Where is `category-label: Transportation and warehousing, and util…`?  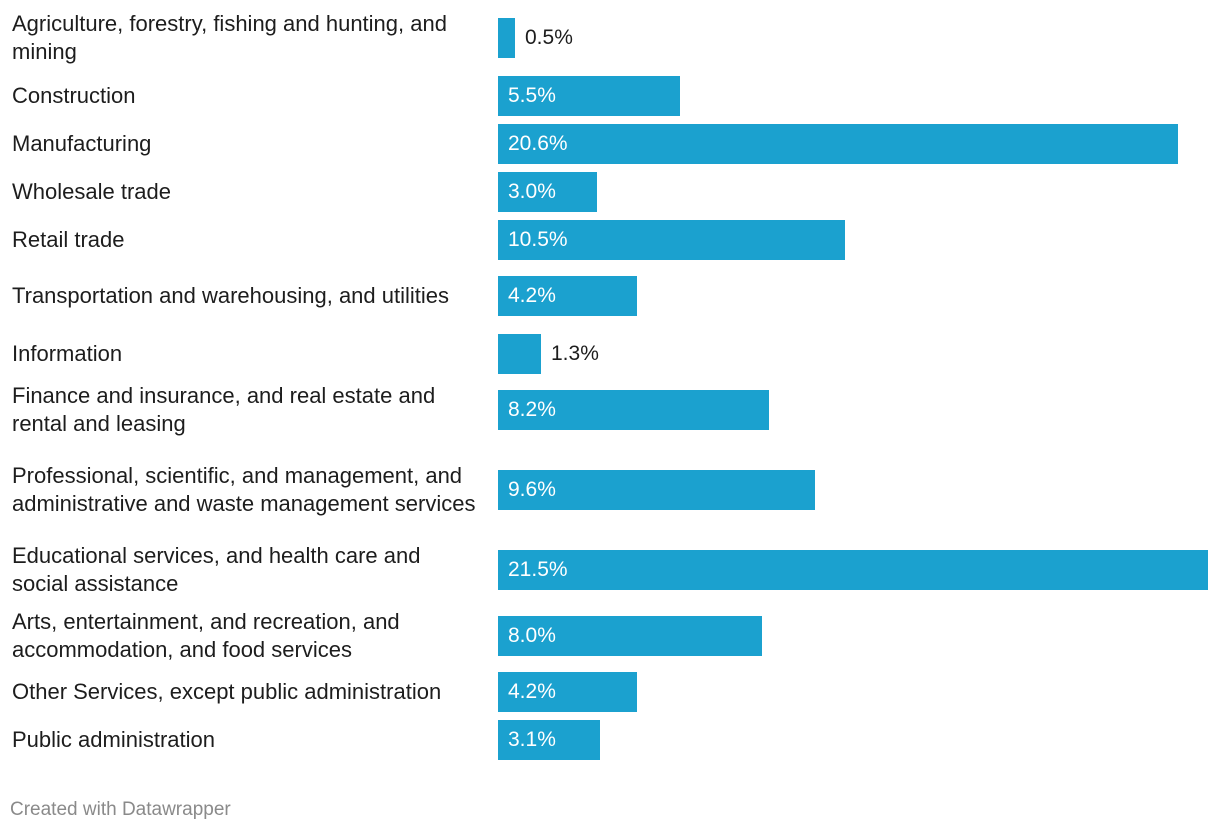
category-label: Transportation and warehousing, and util… is located at coordinates (231, 295).